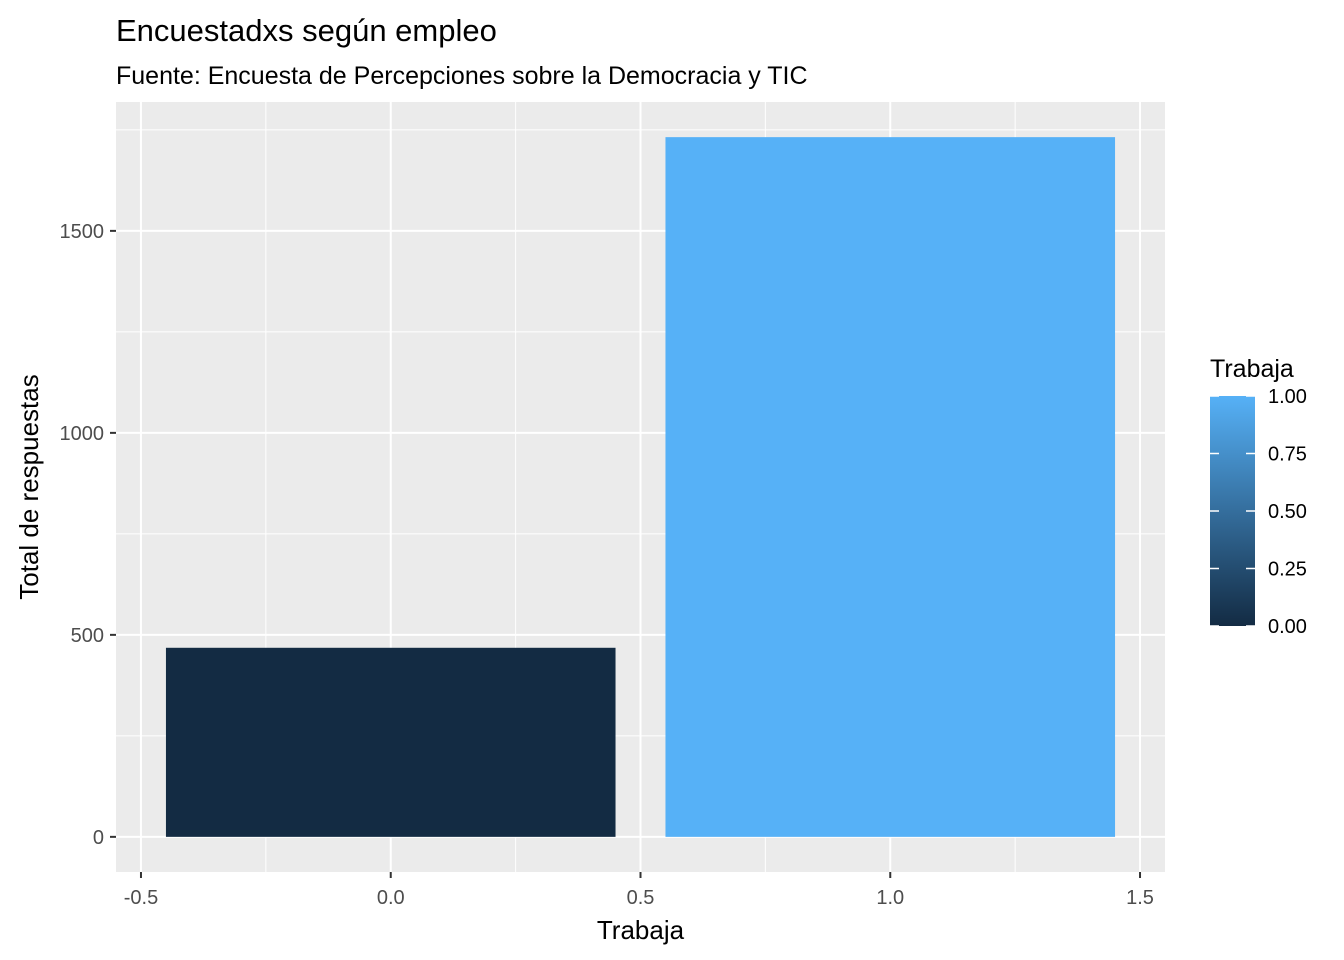  I want to click on x-tick-label: 0.5, so click(641, 898).